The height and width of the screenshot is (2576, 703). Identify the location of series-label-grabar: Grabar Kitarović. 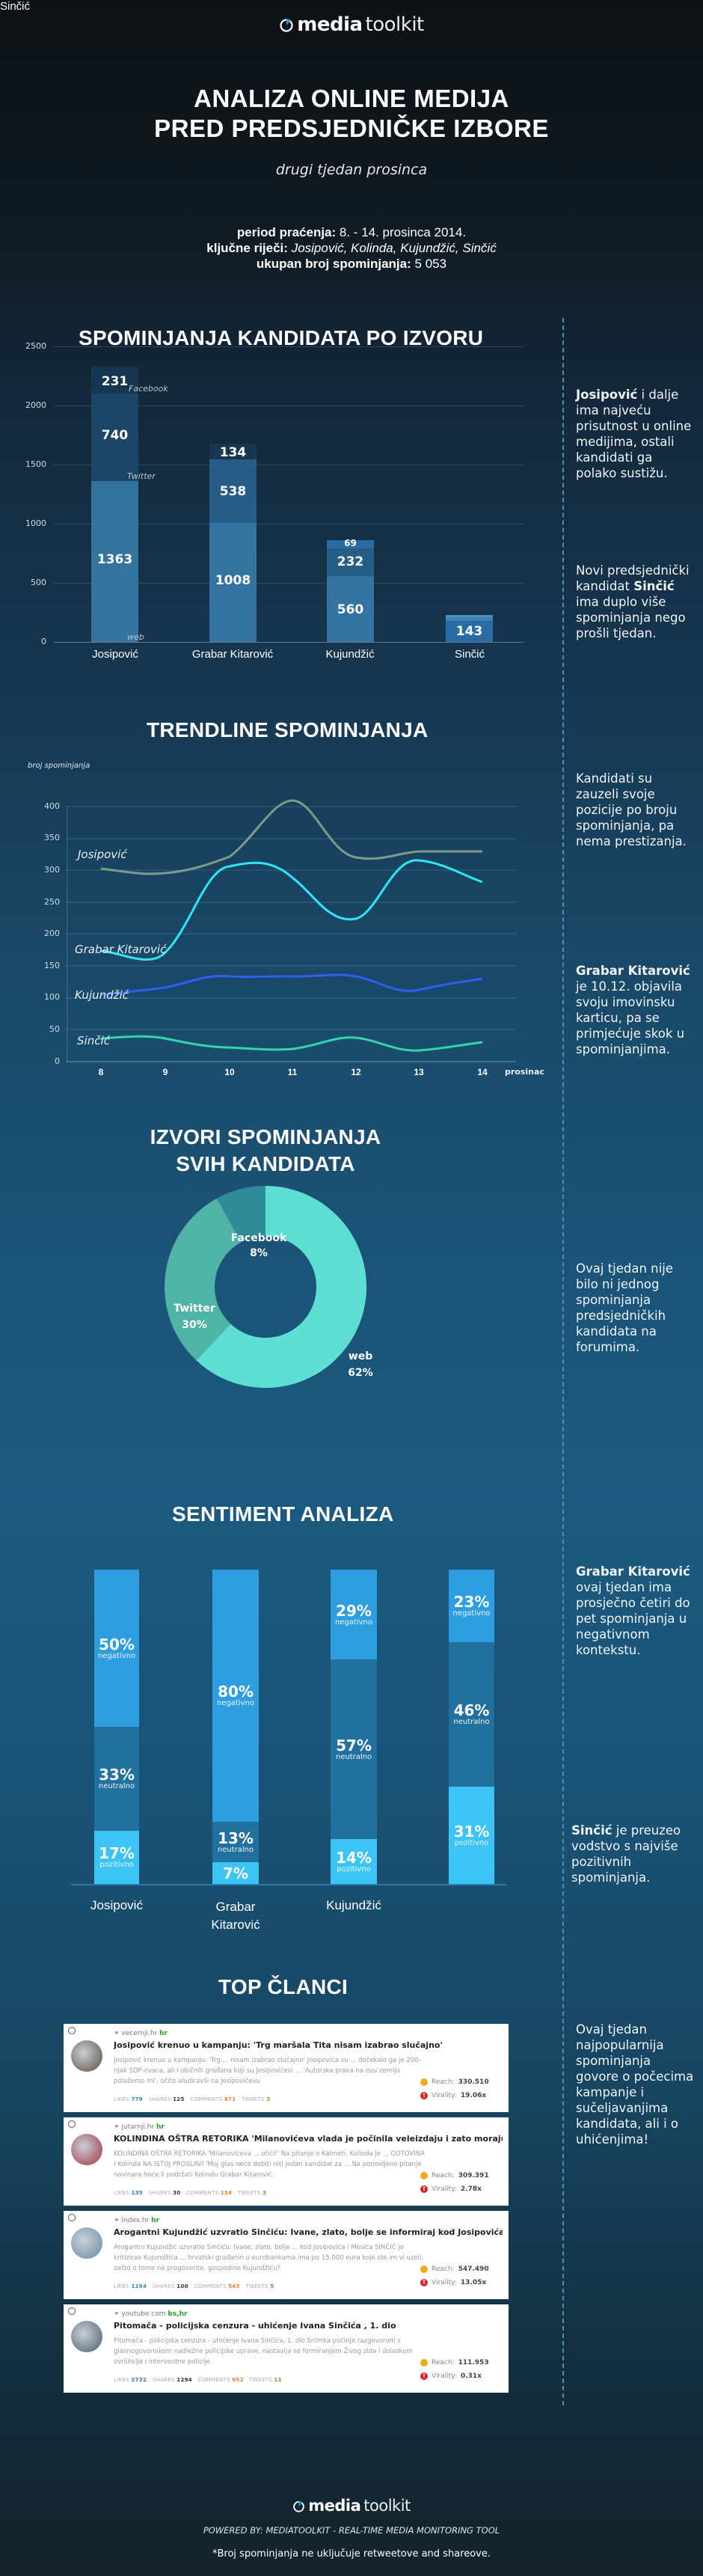
(121, 949).